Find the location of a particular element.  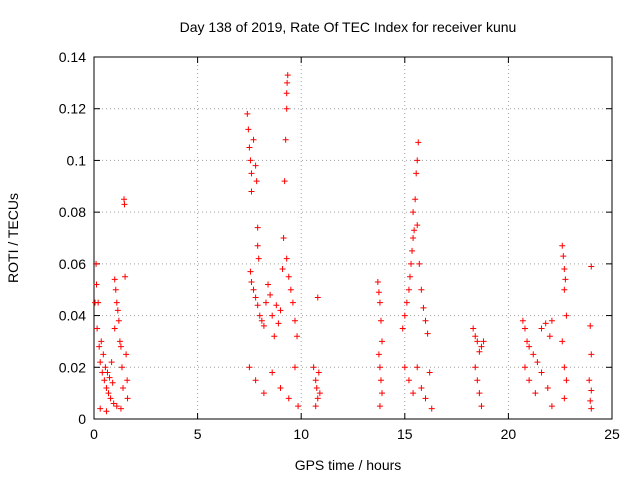

y-axis-label: ROTI / TECUs is located at coordinates (13, 238).